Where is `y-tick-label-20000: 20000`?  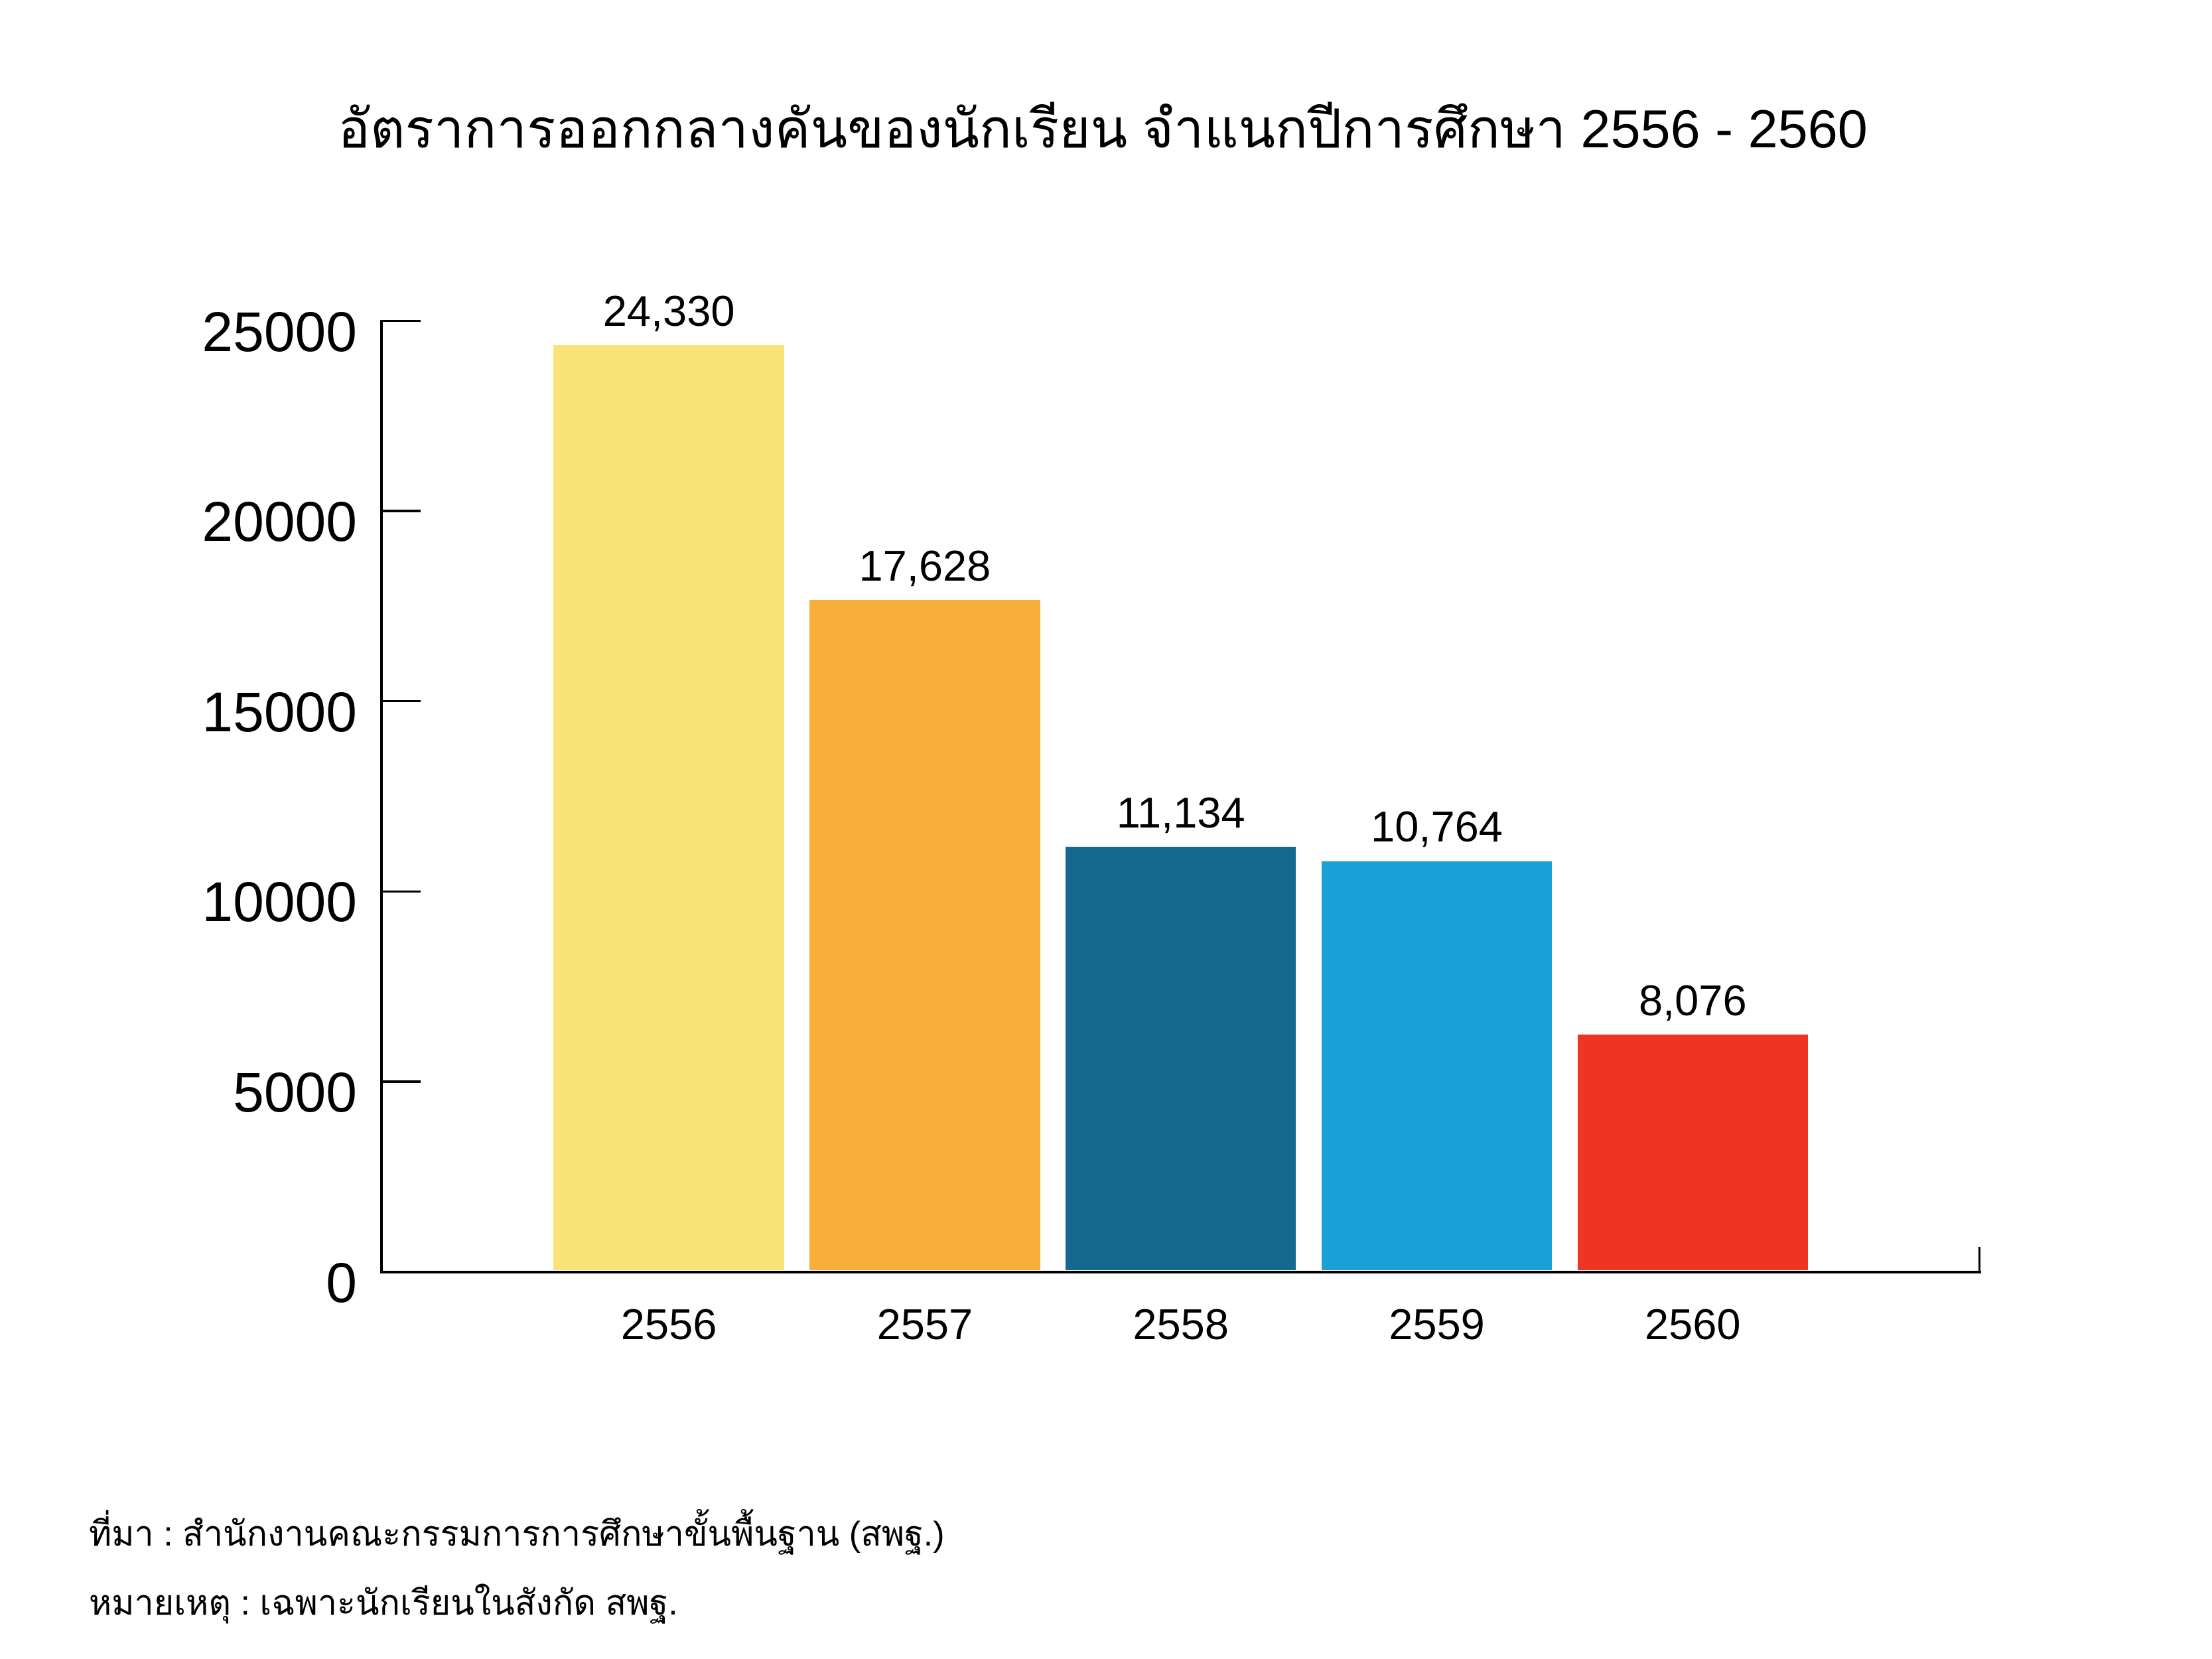 y-tick-label-20000: 20000 is located at coordinates (279, 521).